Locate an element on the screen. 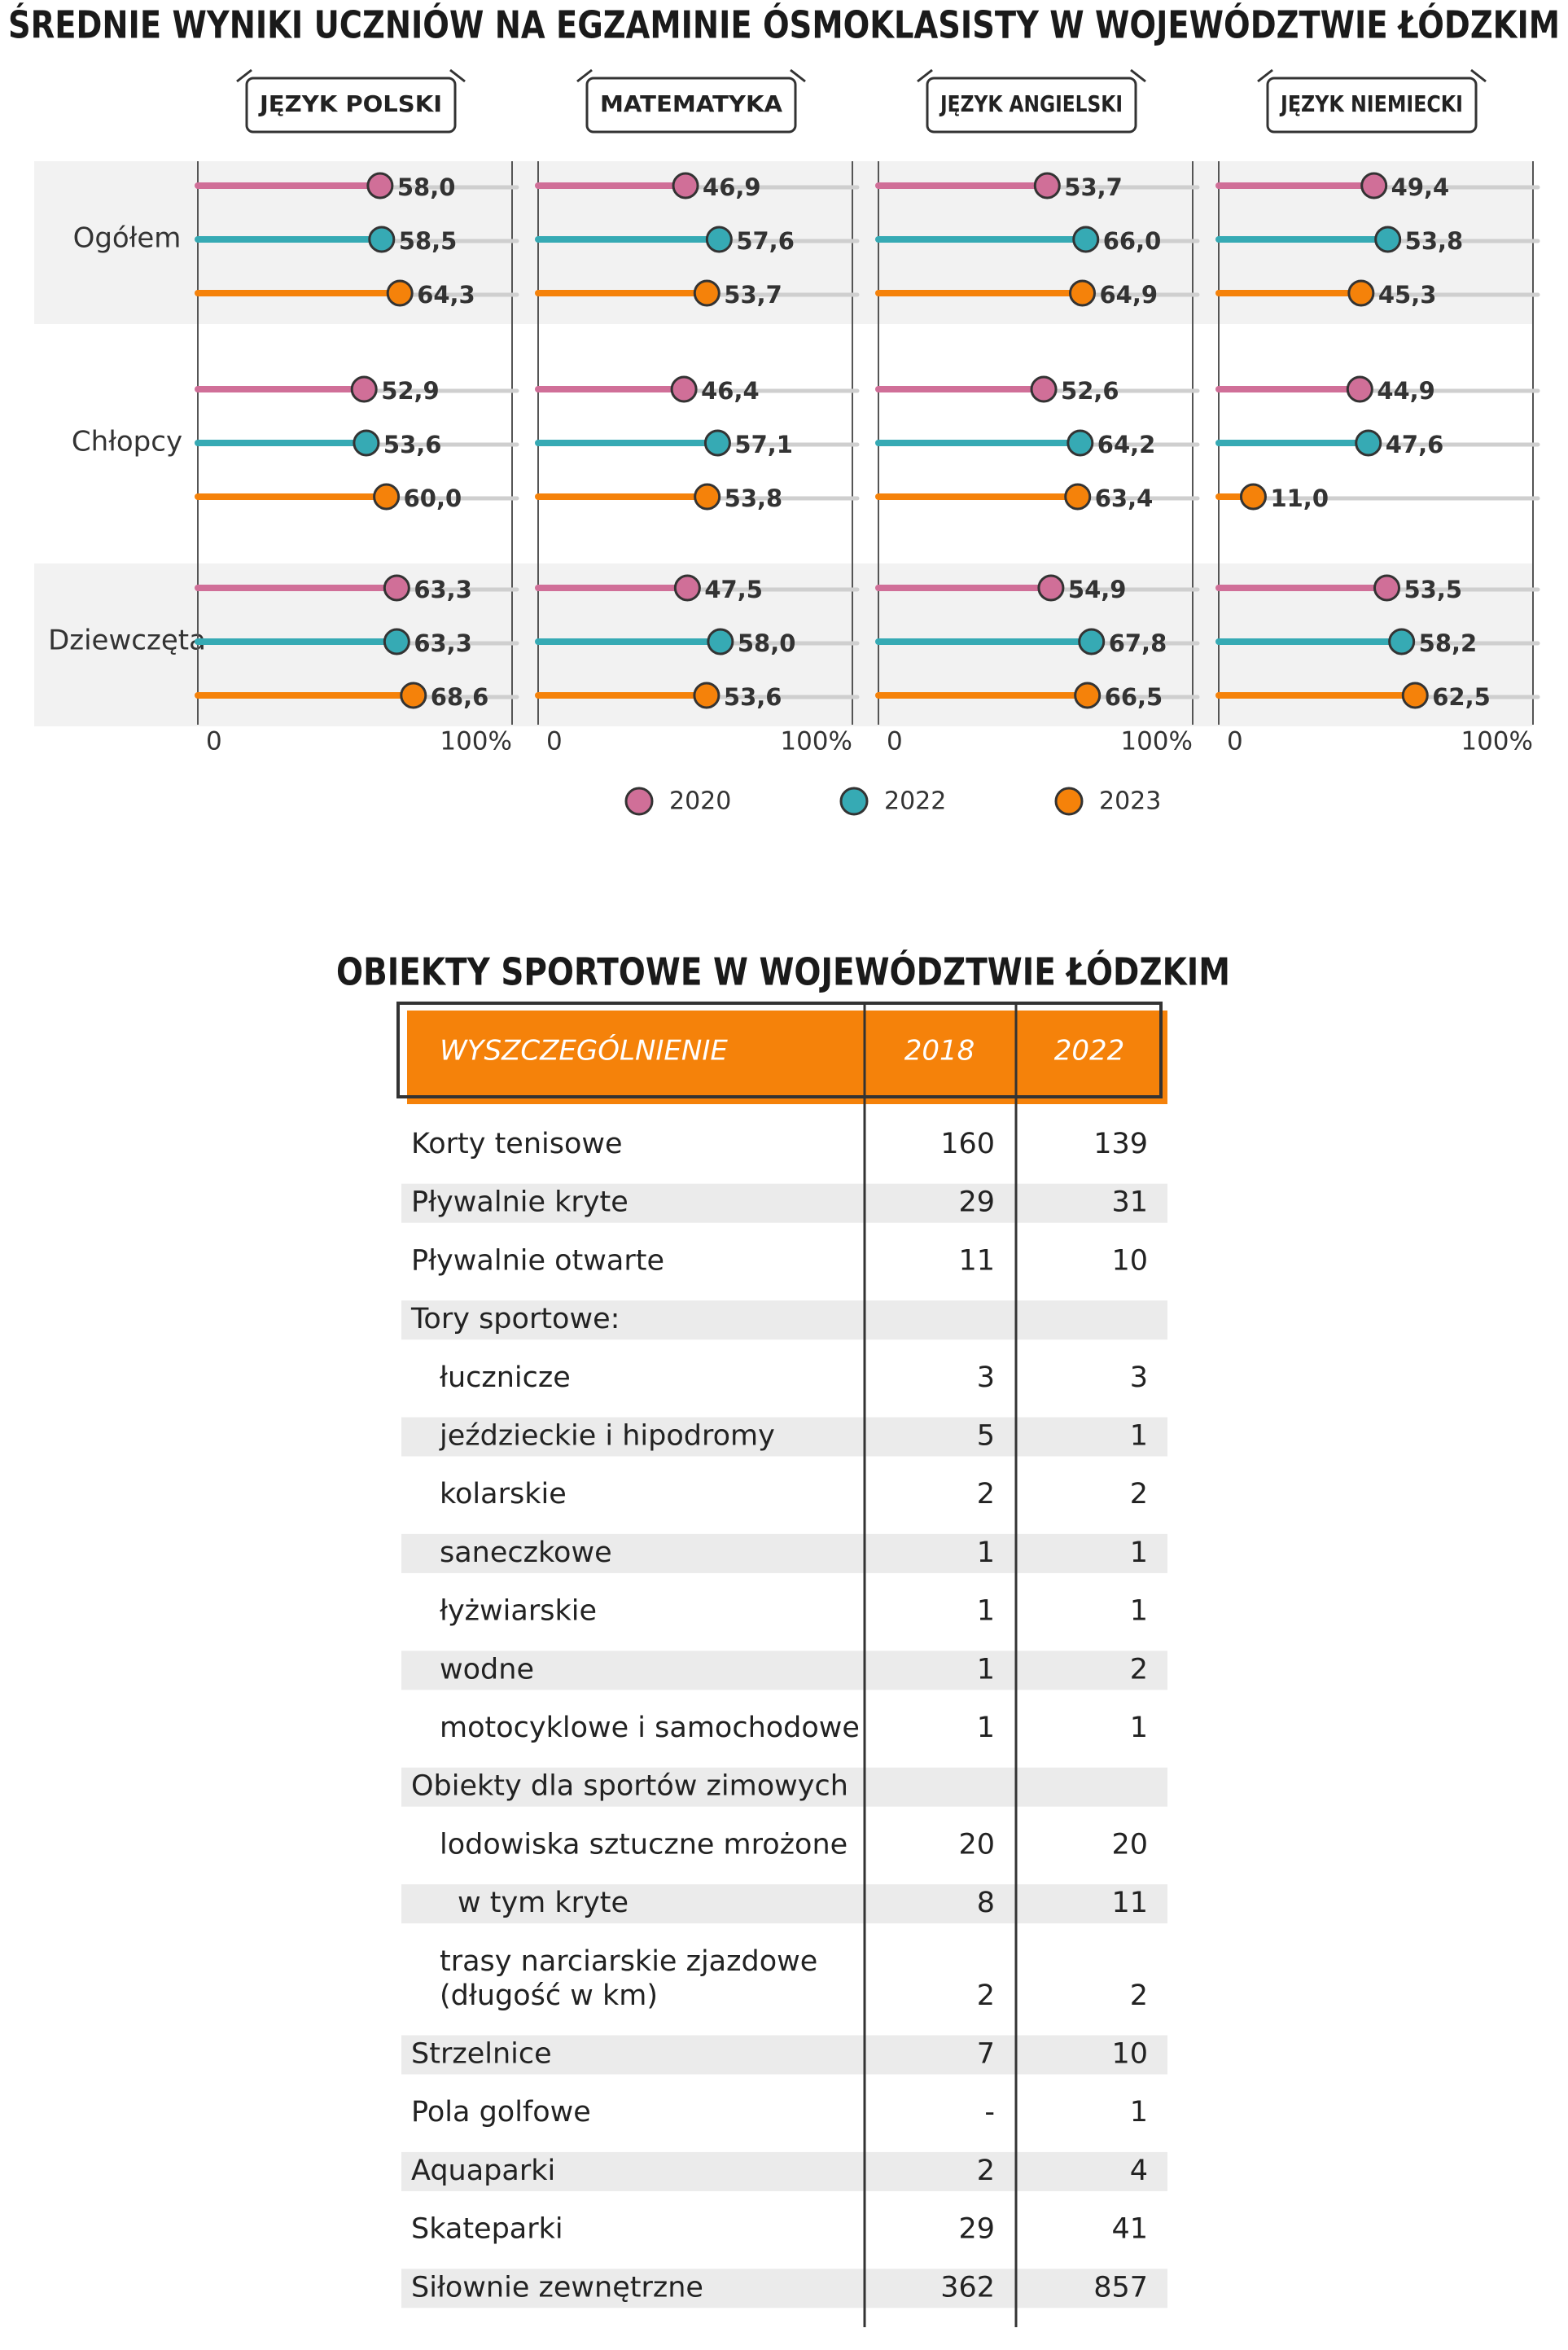 Image resolution: width=1568 pixels, height=2350 pixels. row-value: 29 is located at coordinates (977, 2229).